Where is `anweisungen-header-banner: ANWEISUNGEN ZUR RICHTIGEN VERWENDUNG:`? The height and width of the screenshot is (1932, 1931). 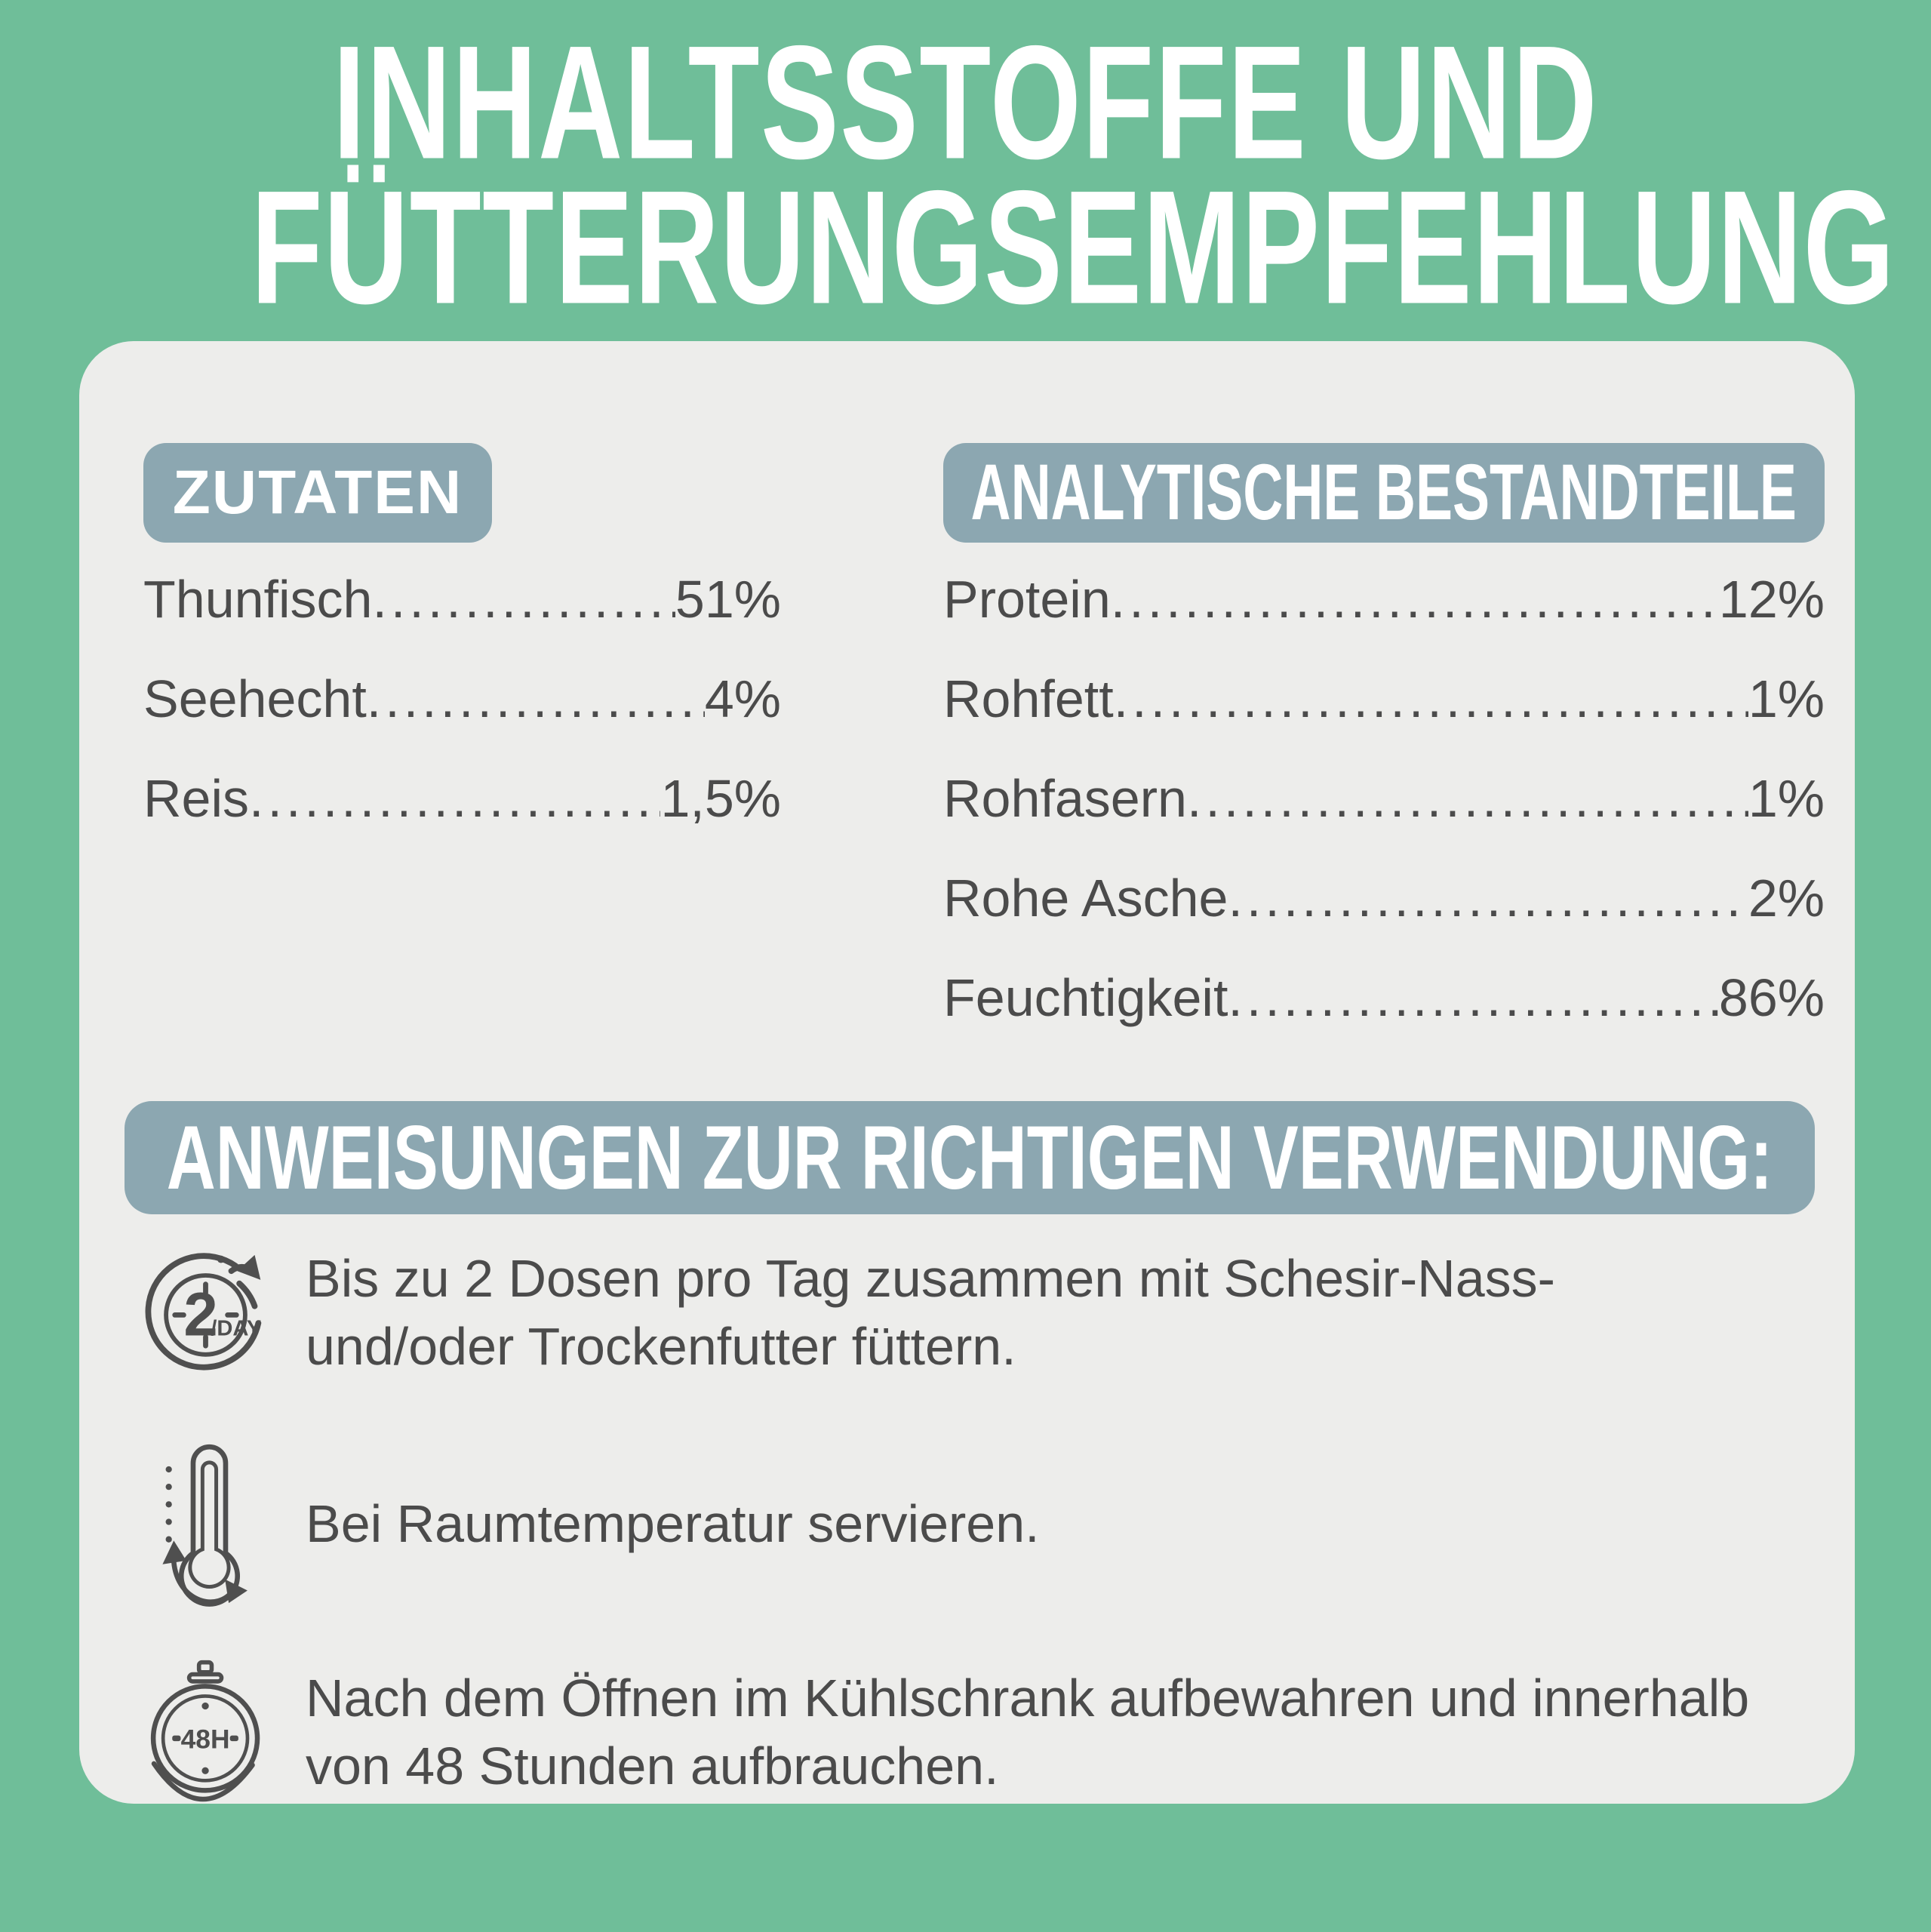 anweisungen-header-banner: ANWEISUNGEN ZUR RICHTIGEN VERWENDUNG: is located at coordinates (970, 1157).